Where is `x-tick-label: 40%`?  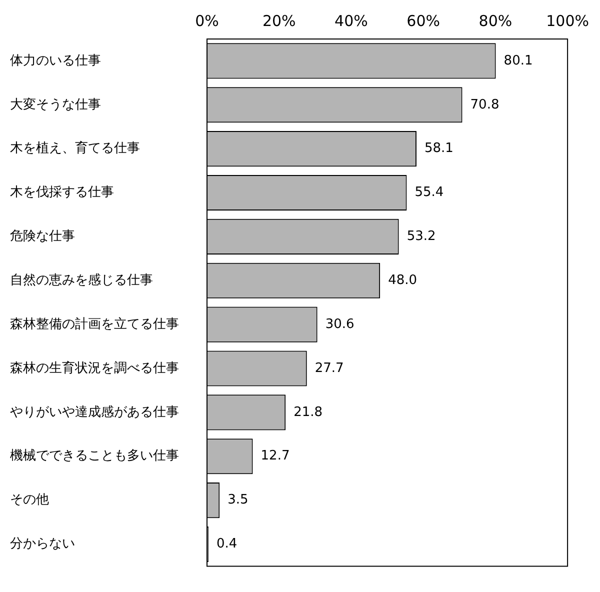
x-tick-label: 40% is located at coordinates (351, 21).